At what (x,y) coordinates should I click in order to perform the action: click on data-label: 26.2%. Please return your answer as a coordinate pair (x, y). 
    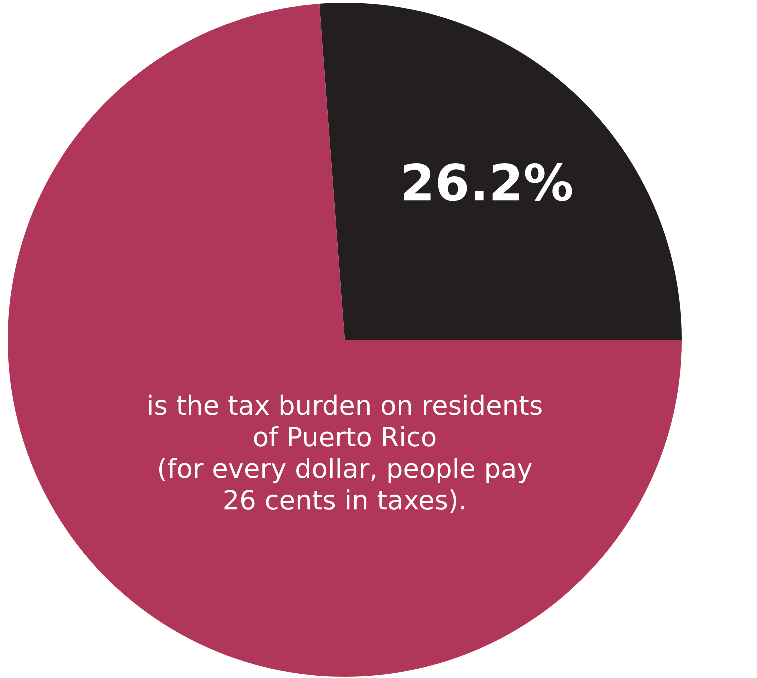
    Looking at the image, I should click on (488, 182).